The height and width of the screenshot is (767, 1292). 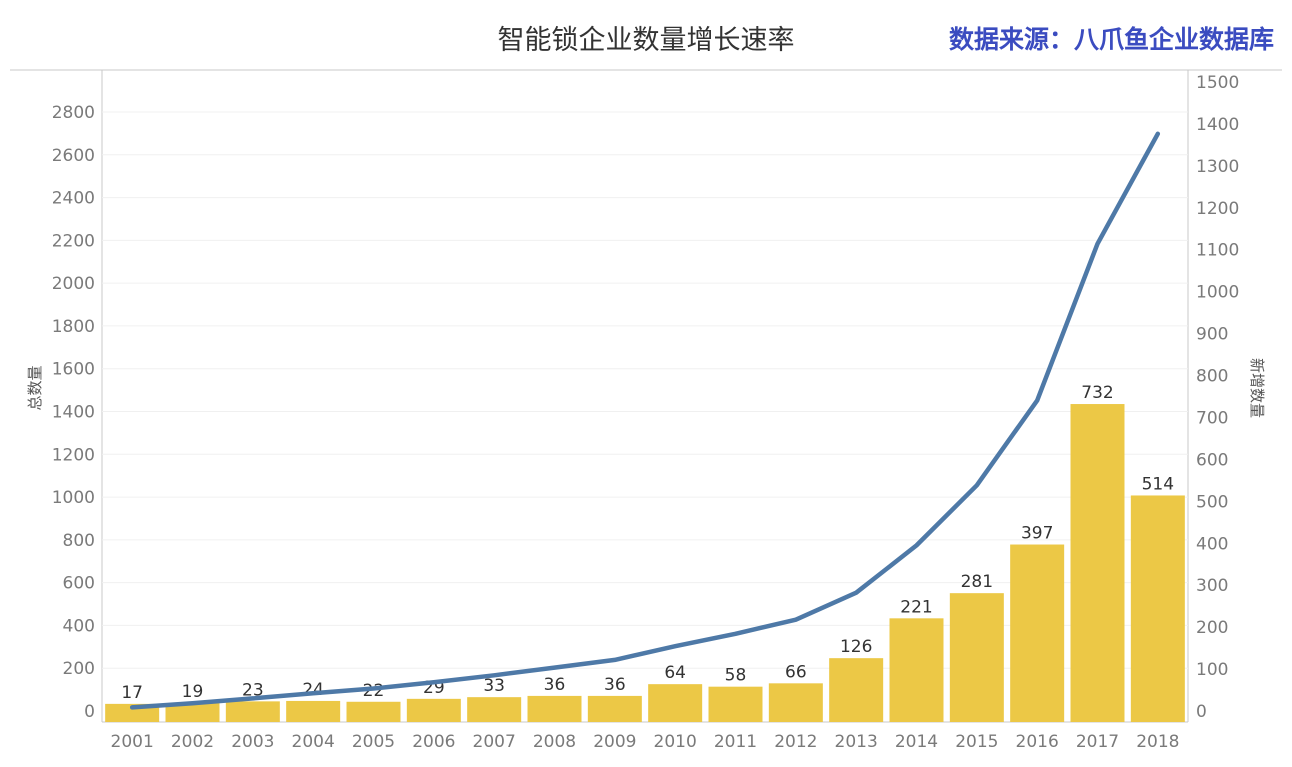 What do you see at coordinates (796, 672) in the screenshot?
I see `bar-value-label: 66` at bounding box center [796, 672].